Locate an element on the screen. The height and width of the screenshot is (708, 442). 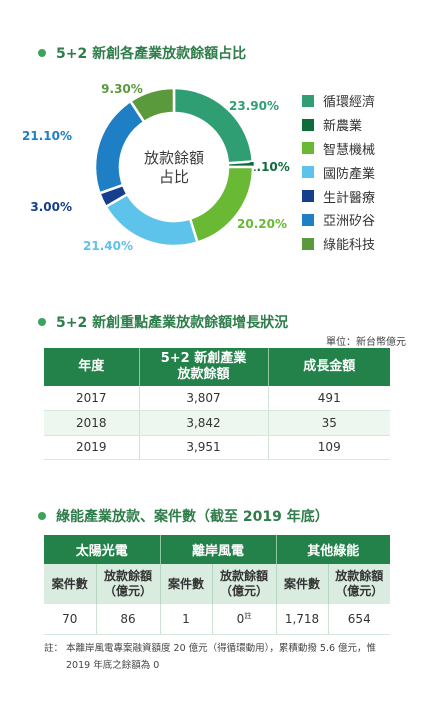
group-header-solar: 太陽光電 is located at coordinates (102, 549).